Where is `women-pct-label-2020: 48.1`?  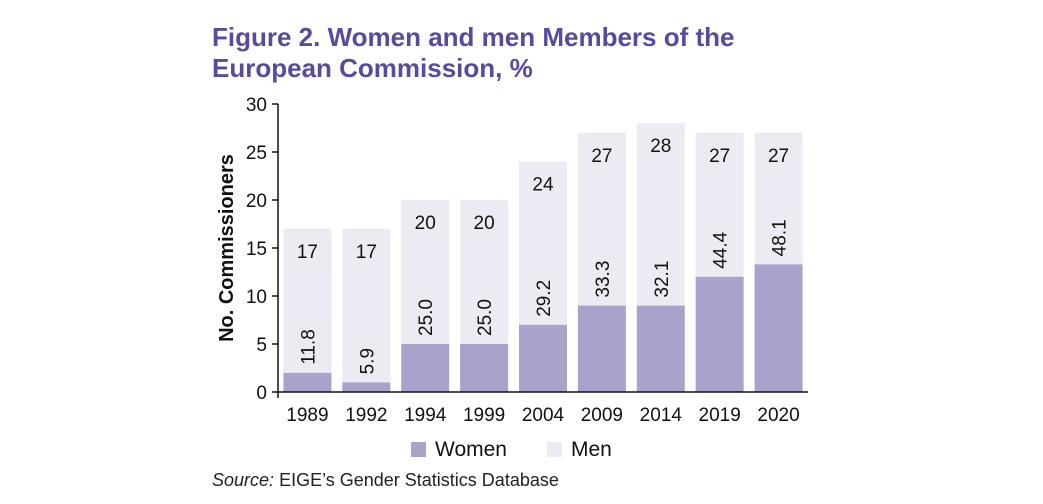
women-pct-label-2020: 48.1 is located at coordinates (780, 237).